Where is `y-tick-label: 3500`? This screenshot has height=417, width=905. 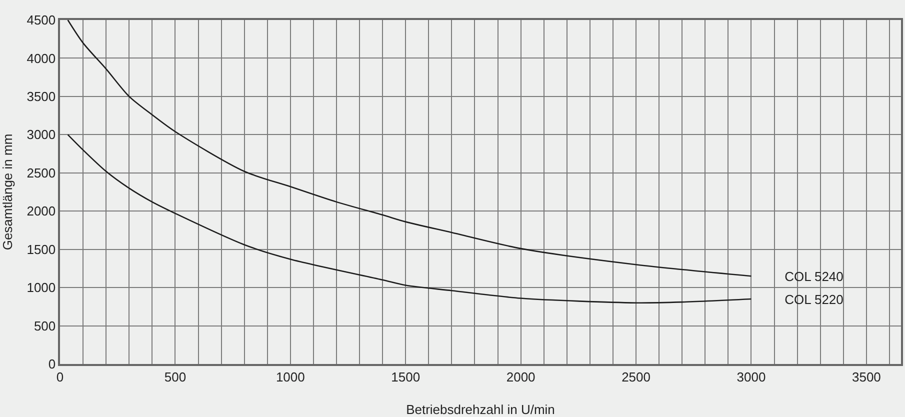 y-tick-label: 3500 is located at coordinates (41, 96).